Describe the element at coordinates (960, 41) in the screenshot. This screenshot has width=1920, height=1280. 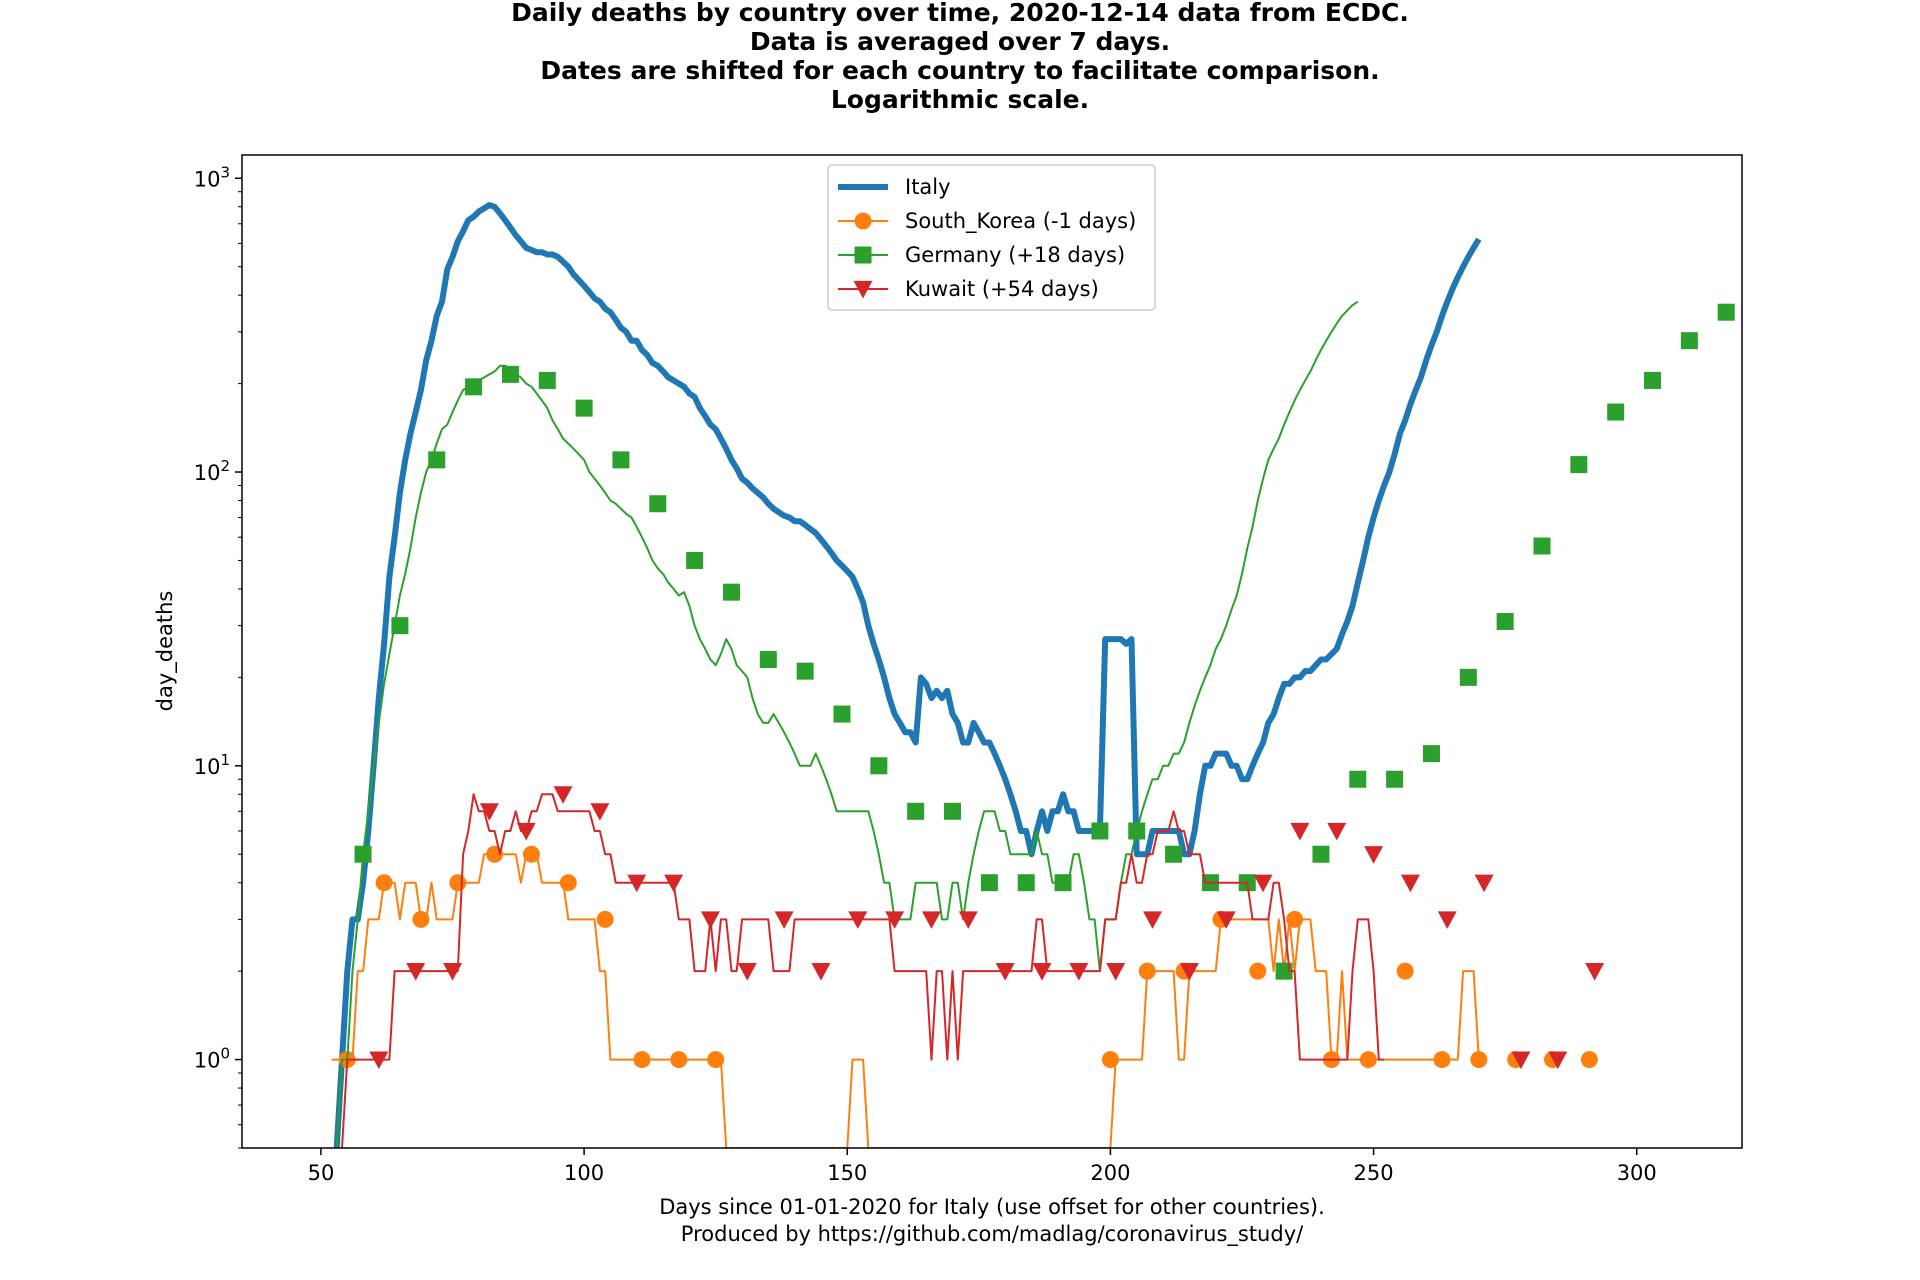
I see `title-line-2: Data is averaged over 7 days.` at that location.